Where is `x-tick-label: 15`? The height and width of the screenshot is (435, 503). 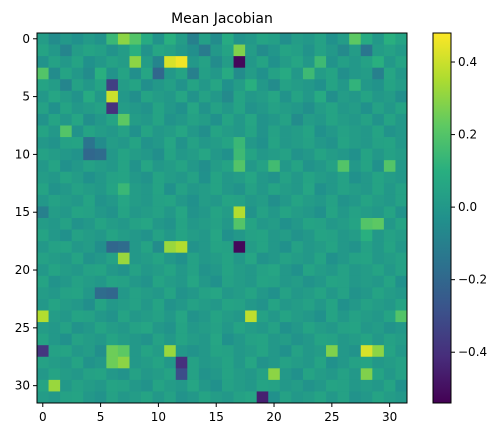
x-tick-label: 15 is located at coordinates (216, 417).